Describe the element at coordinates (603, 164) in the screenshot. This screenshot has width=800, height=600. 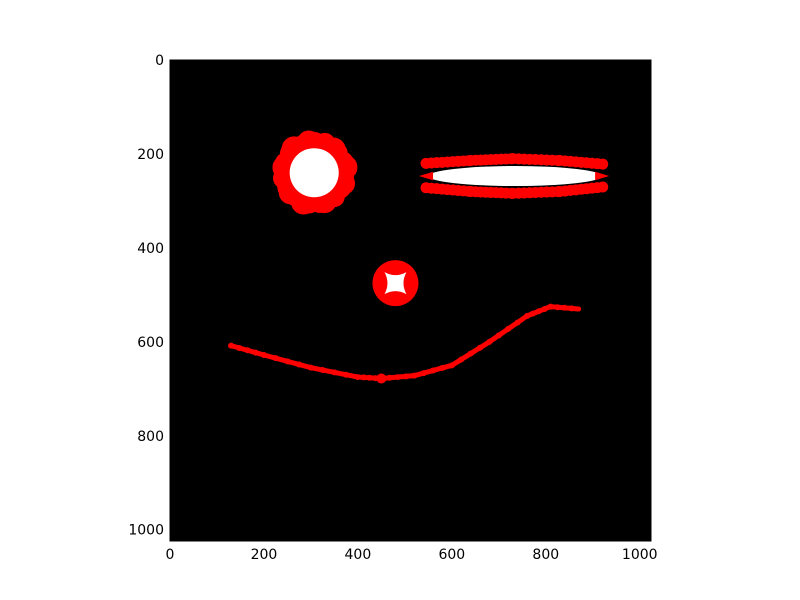
I see `ellipse-marker-top` at that location.